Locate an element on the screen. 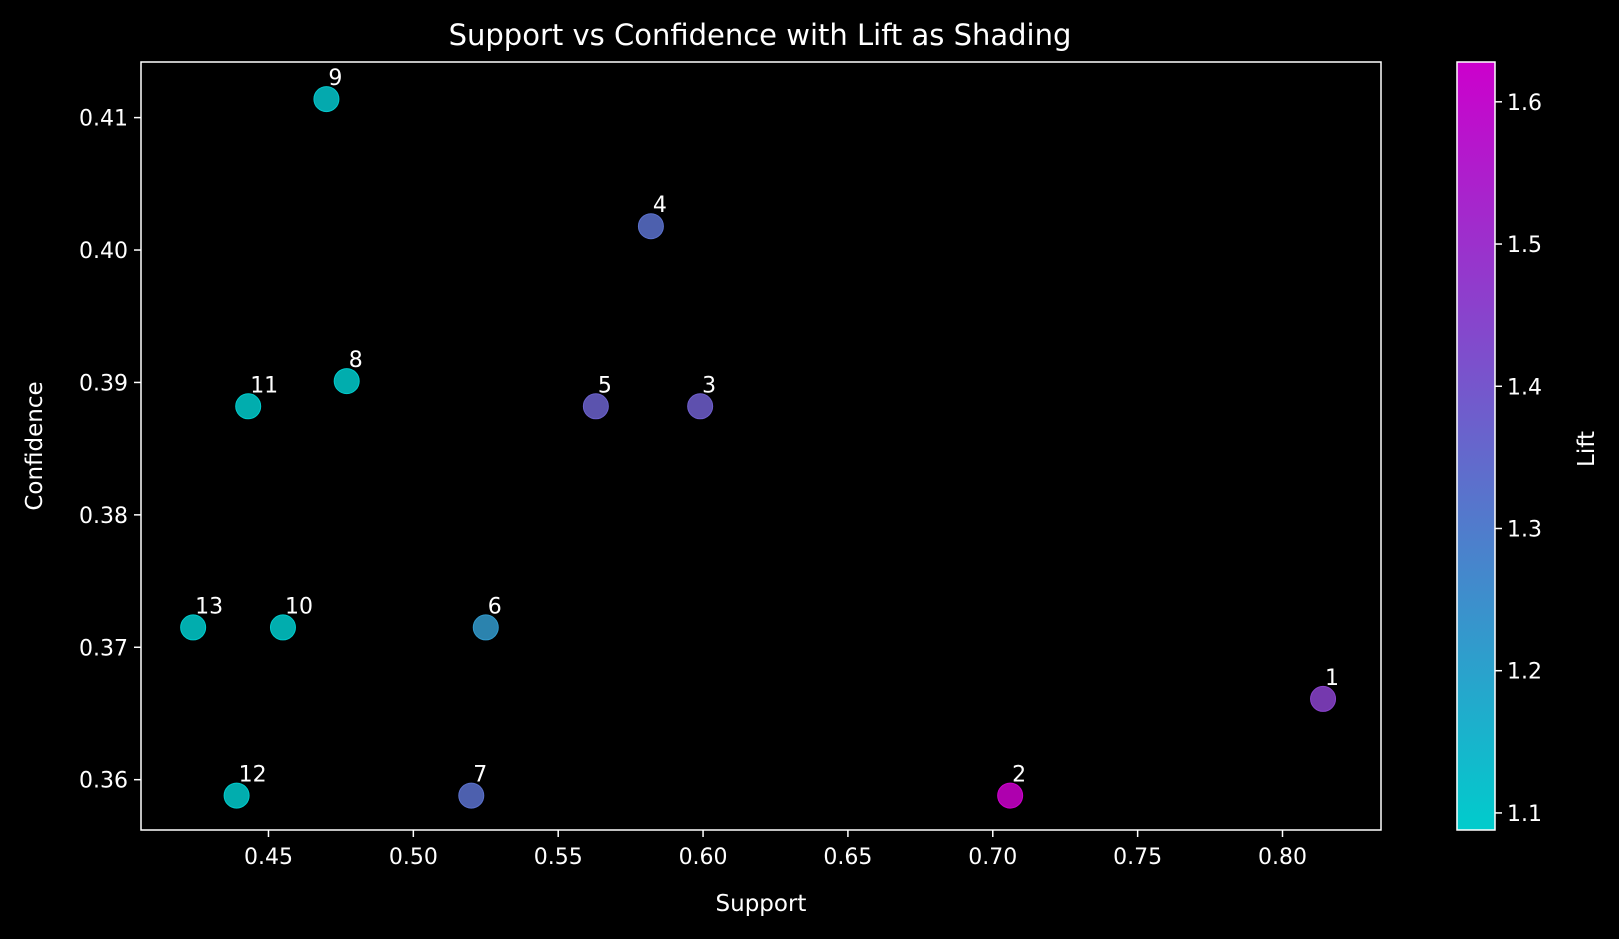 This screenshot has width=1619, height=939. x-tick-label: 0.80 is located at coordinates (1282, 857).